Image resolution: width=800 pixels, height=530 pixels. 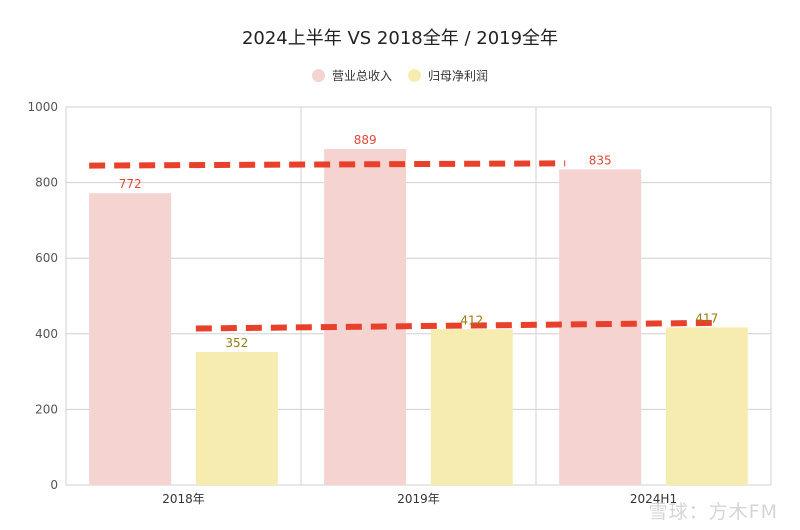 I want to click on y-tick-label-2: 400, so click(x=46, y=334).